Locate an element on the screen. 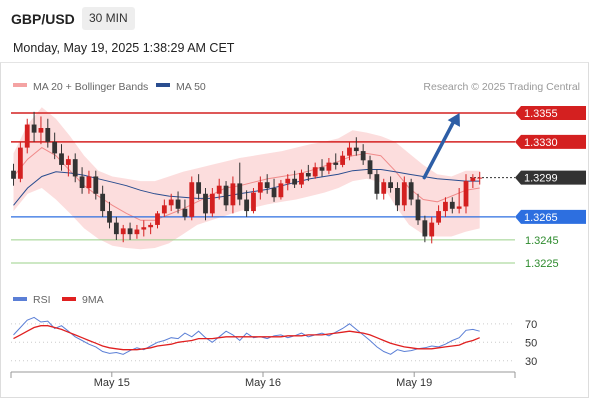 This screenshot has height=400, width=590. level-label-1-3225: 1.3225 is located at coordinates (542, 264).